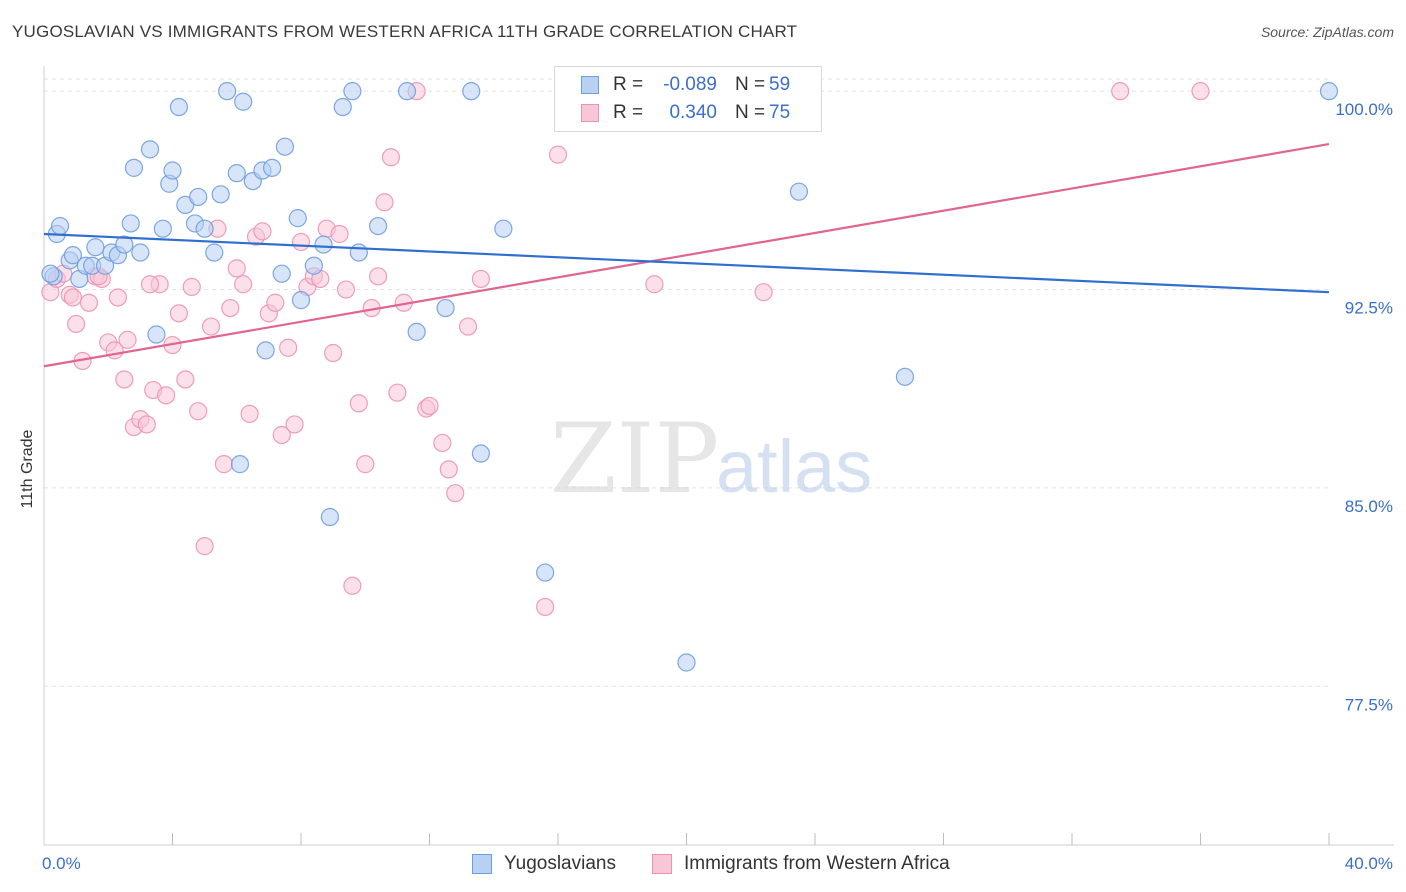 This screenshot has height=892, width=1406. Describe the element at coordinates (780, 112) in the screenshot. I see `stats-n-value: 75` at that location.